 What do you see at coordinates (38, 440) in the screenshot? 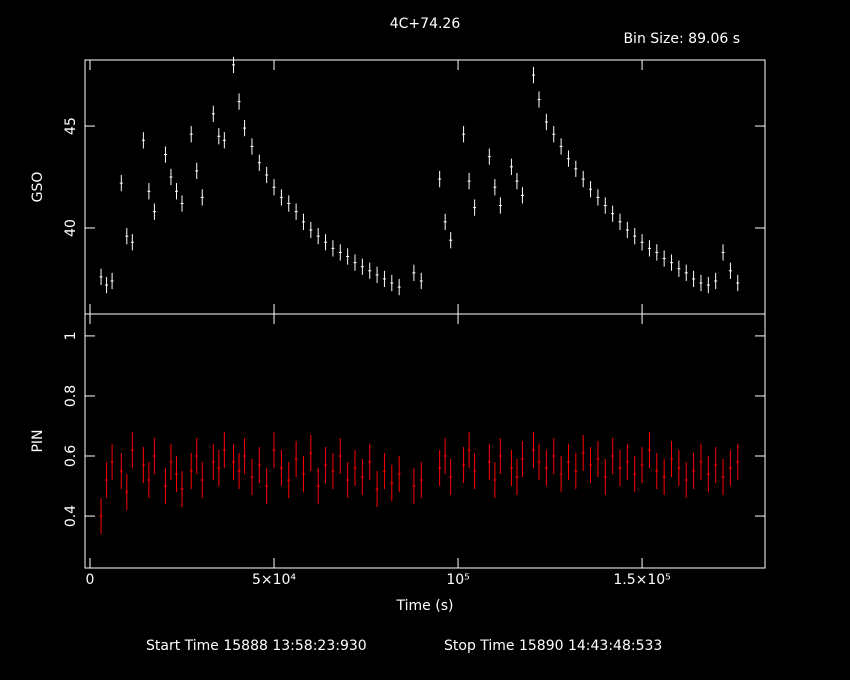
I see `y-axis-label: PIN` at bounding box center [38, 440].